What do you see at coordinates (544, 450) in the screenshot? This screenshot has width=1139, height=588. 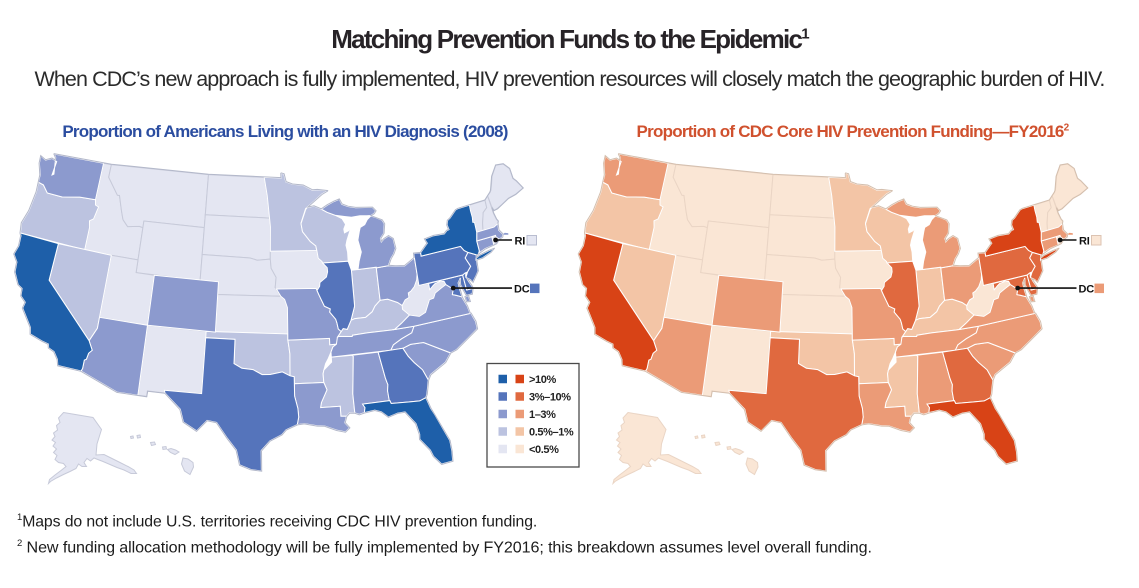 I see `svg-text: <0.5%` at bounding box center [544, 450].